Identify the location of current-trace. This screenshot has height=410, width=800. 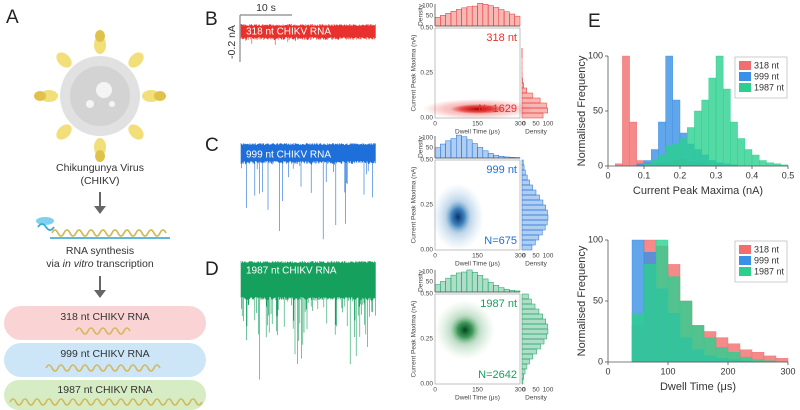
(308, 191).